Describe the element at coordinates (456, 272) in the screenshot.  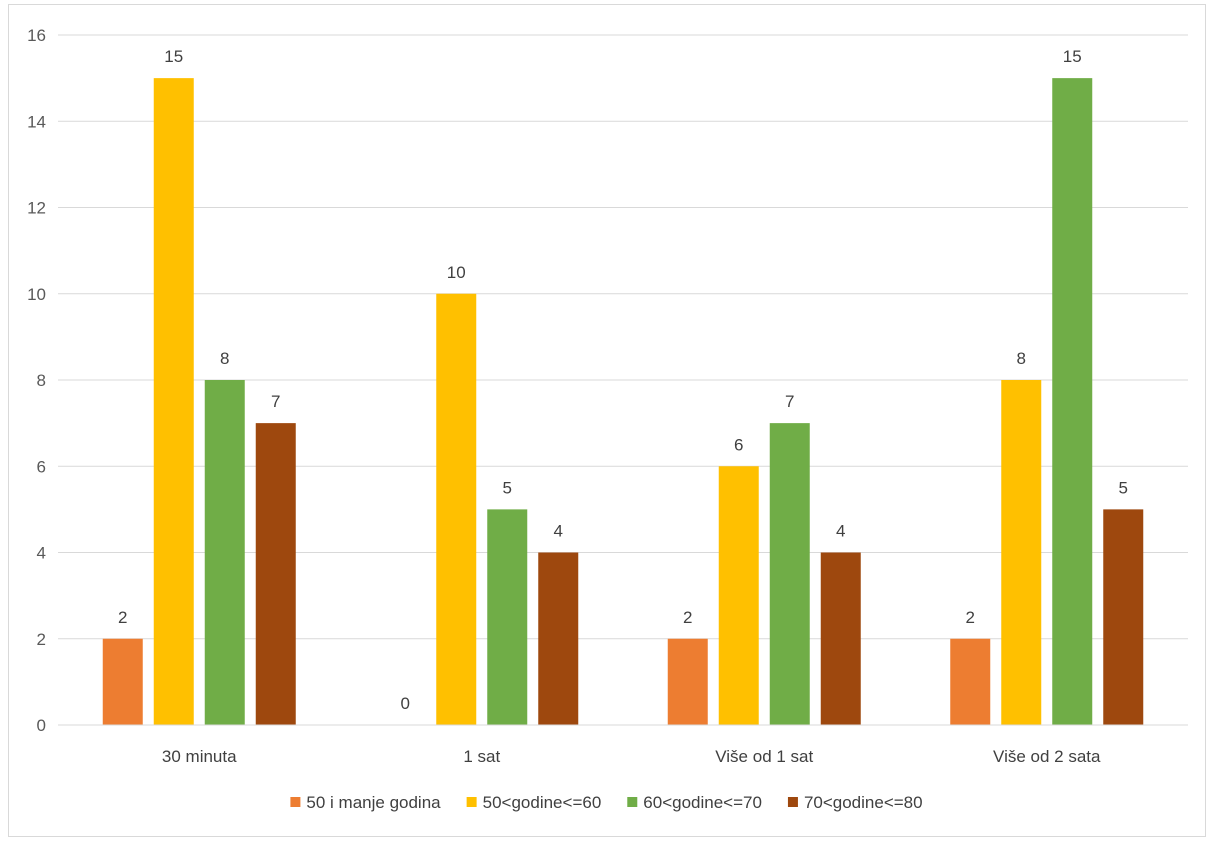
I see `data-label: 10` at that location.